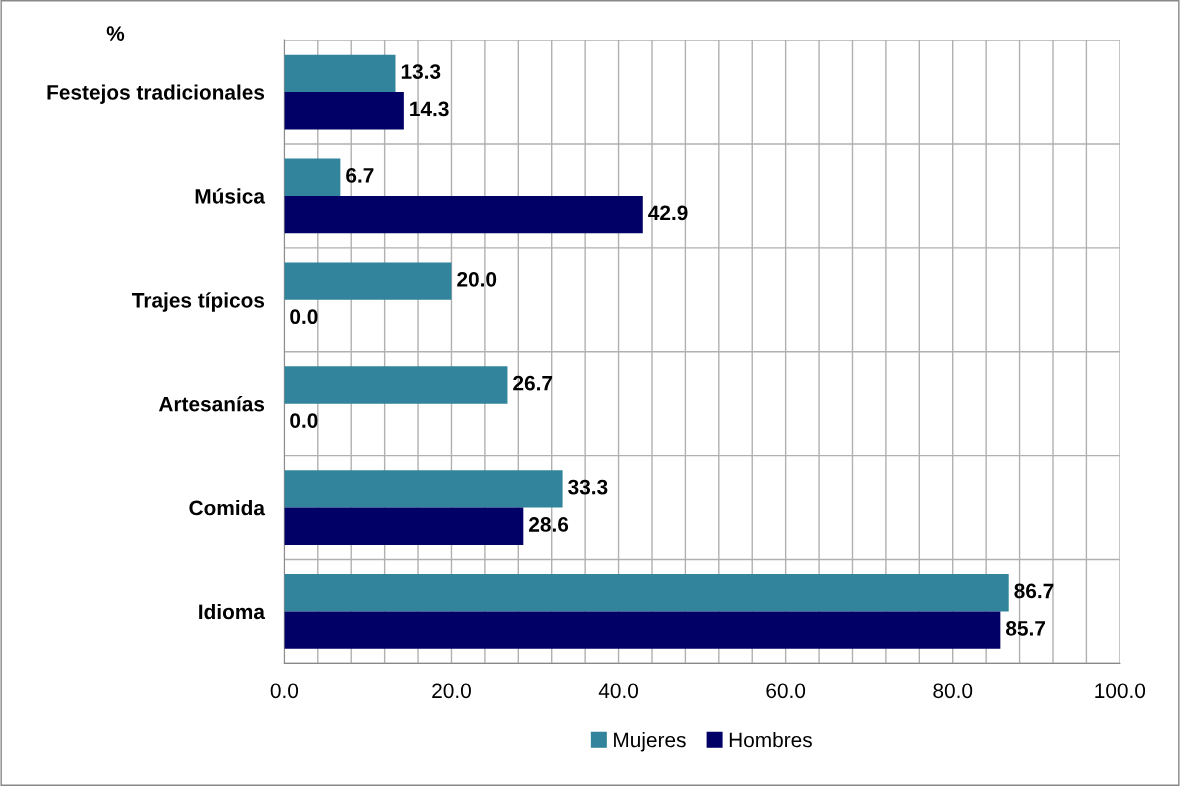 The height and width of the screenshot is (786, 1180). What do you see at coordinates (451, 691) in the screenshot?
I see `x-tick-label: 20.0` at bounding box center [451, 691].